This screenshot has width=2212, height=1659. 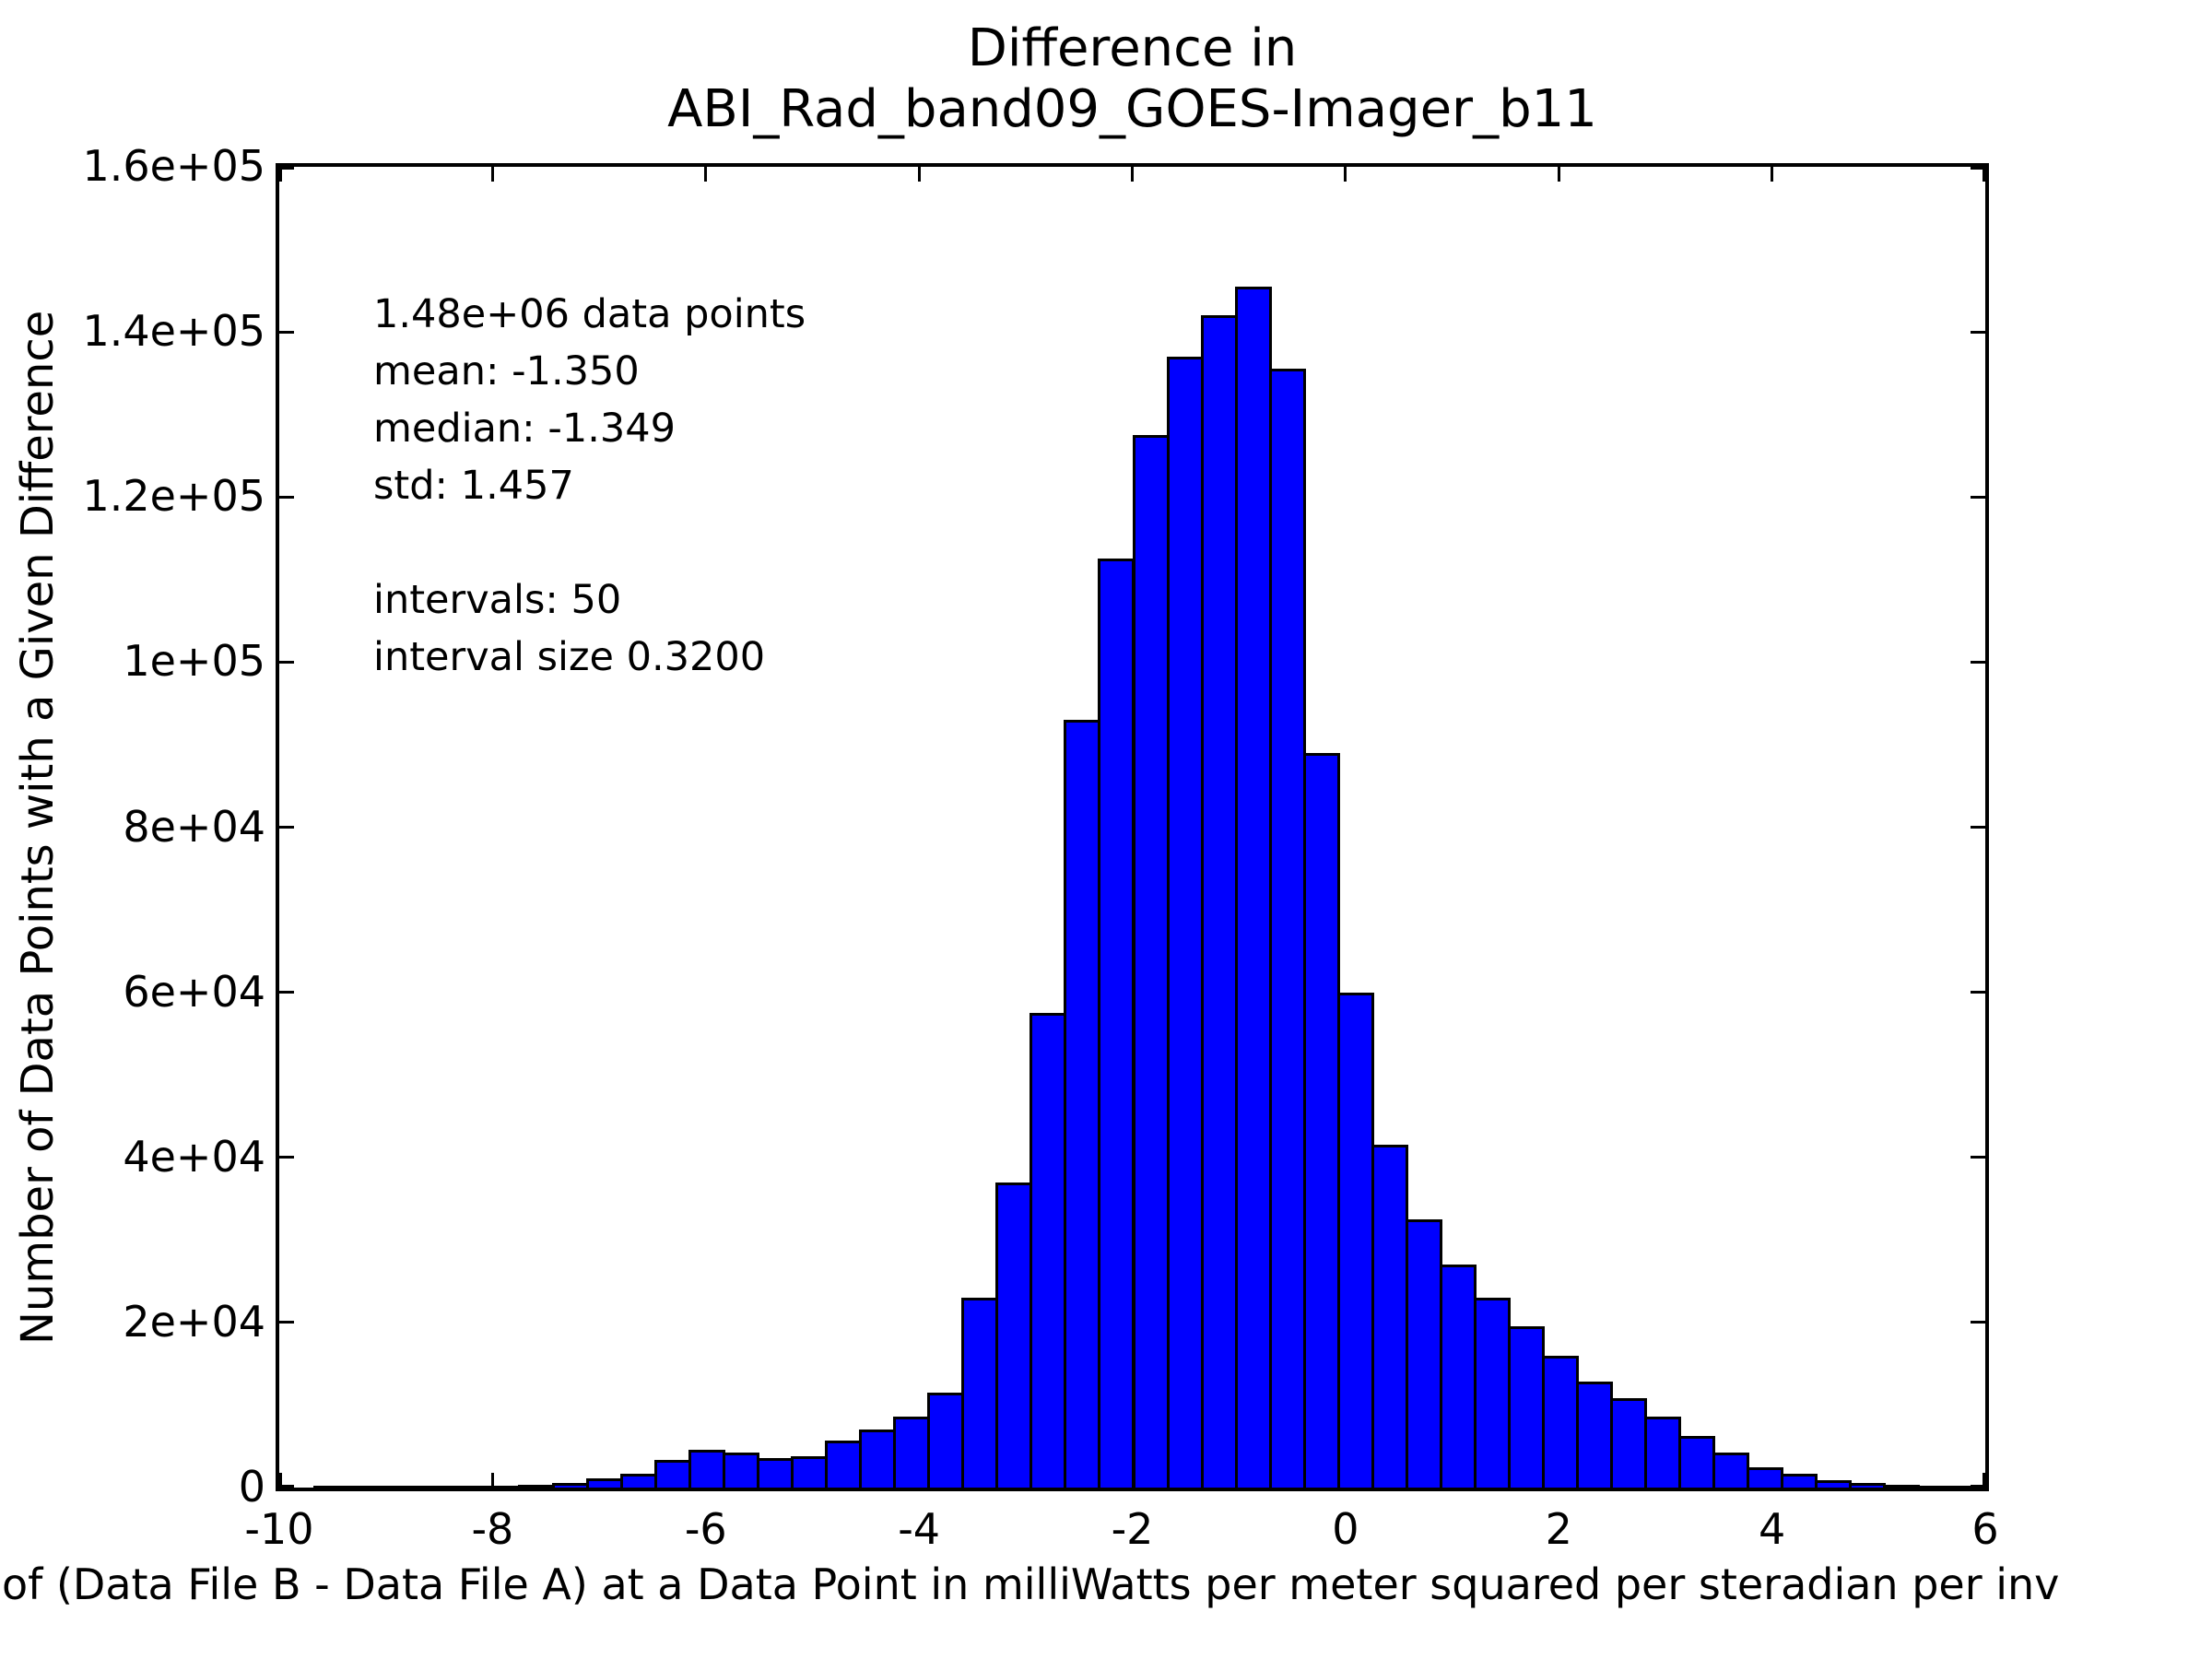 I want to click on stats-line: std: 1.457, so click(x=473, y=486).